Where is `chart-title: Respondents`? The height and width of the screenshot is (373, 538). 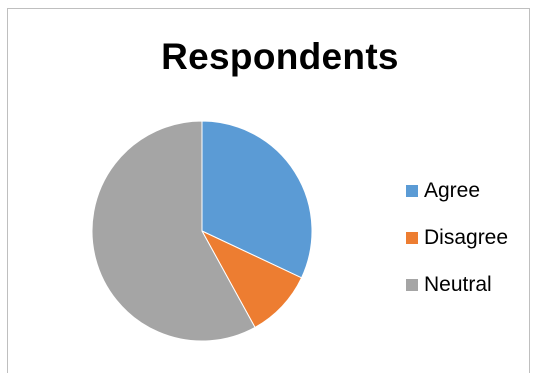 chart-title: Respondents is located at coordinates (280, 56).